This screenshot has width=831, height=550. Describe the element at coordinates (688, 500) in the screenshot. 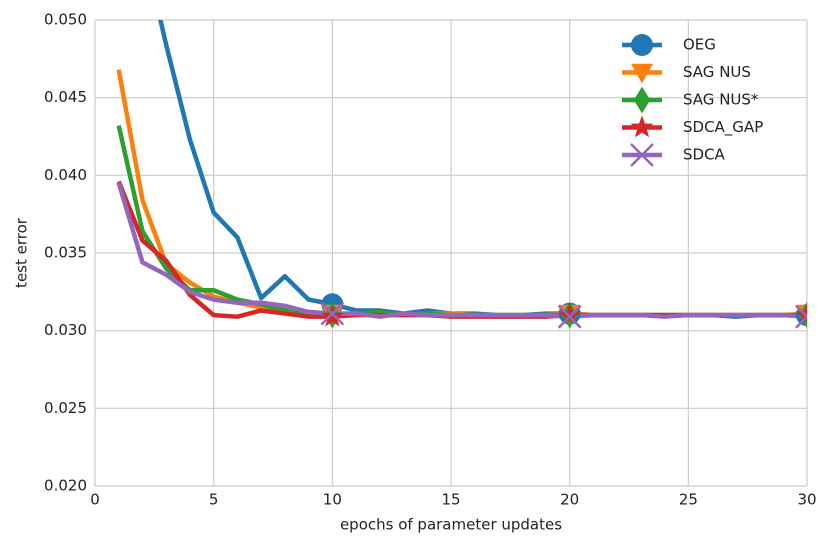

I see `x-tick-label: 25` at that location.